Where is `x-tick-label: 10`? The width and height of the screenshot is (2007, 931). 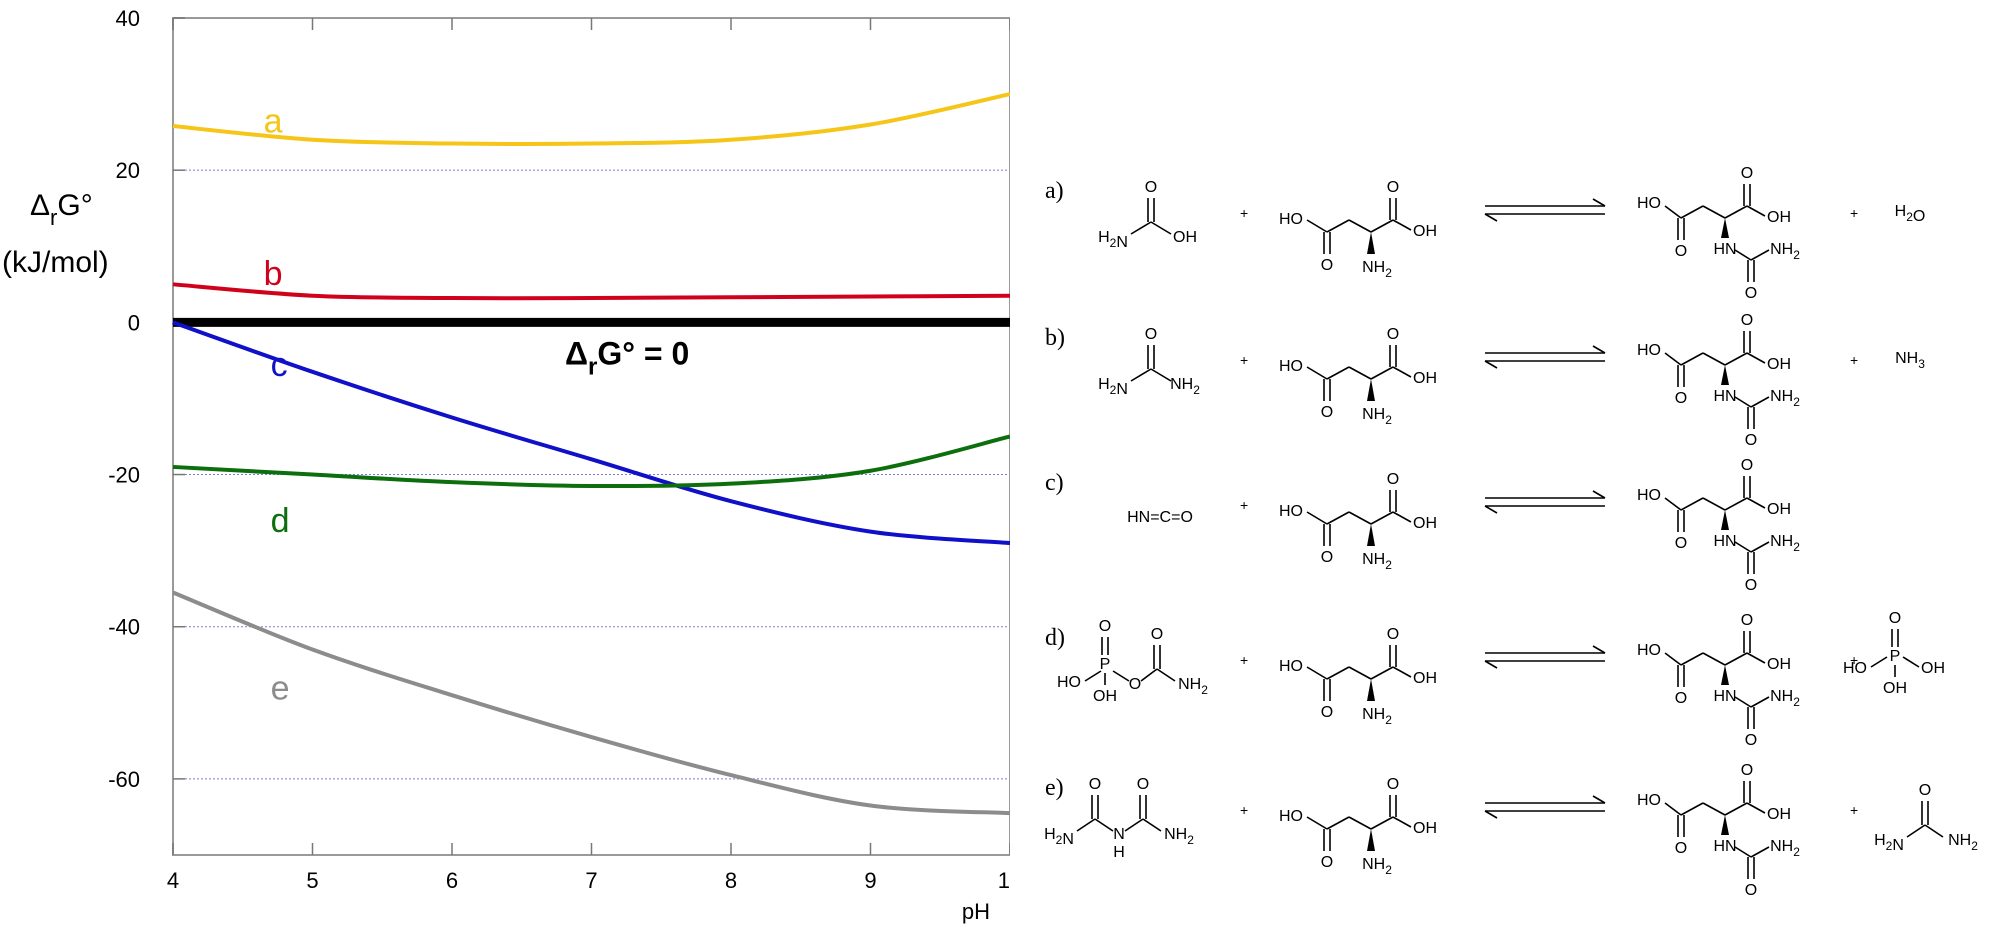
x-tick-label: 10 is located at coordinates (1004, 880).